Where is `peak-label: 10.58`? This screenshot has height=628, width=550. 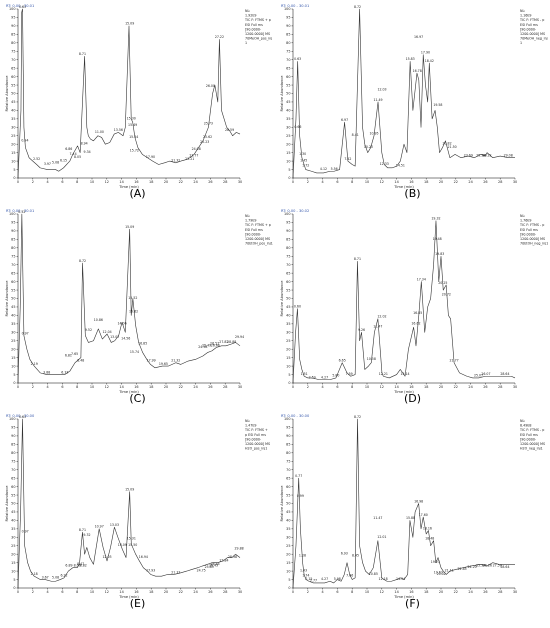
peak-label: 10.58 is located at coordinates (371, 359).